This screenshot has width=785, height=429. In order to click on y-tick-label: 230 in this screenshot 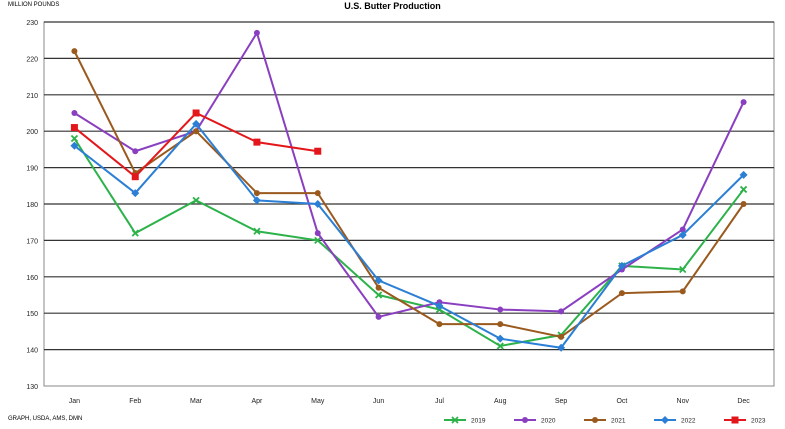, I will do `click(32, 23)`.